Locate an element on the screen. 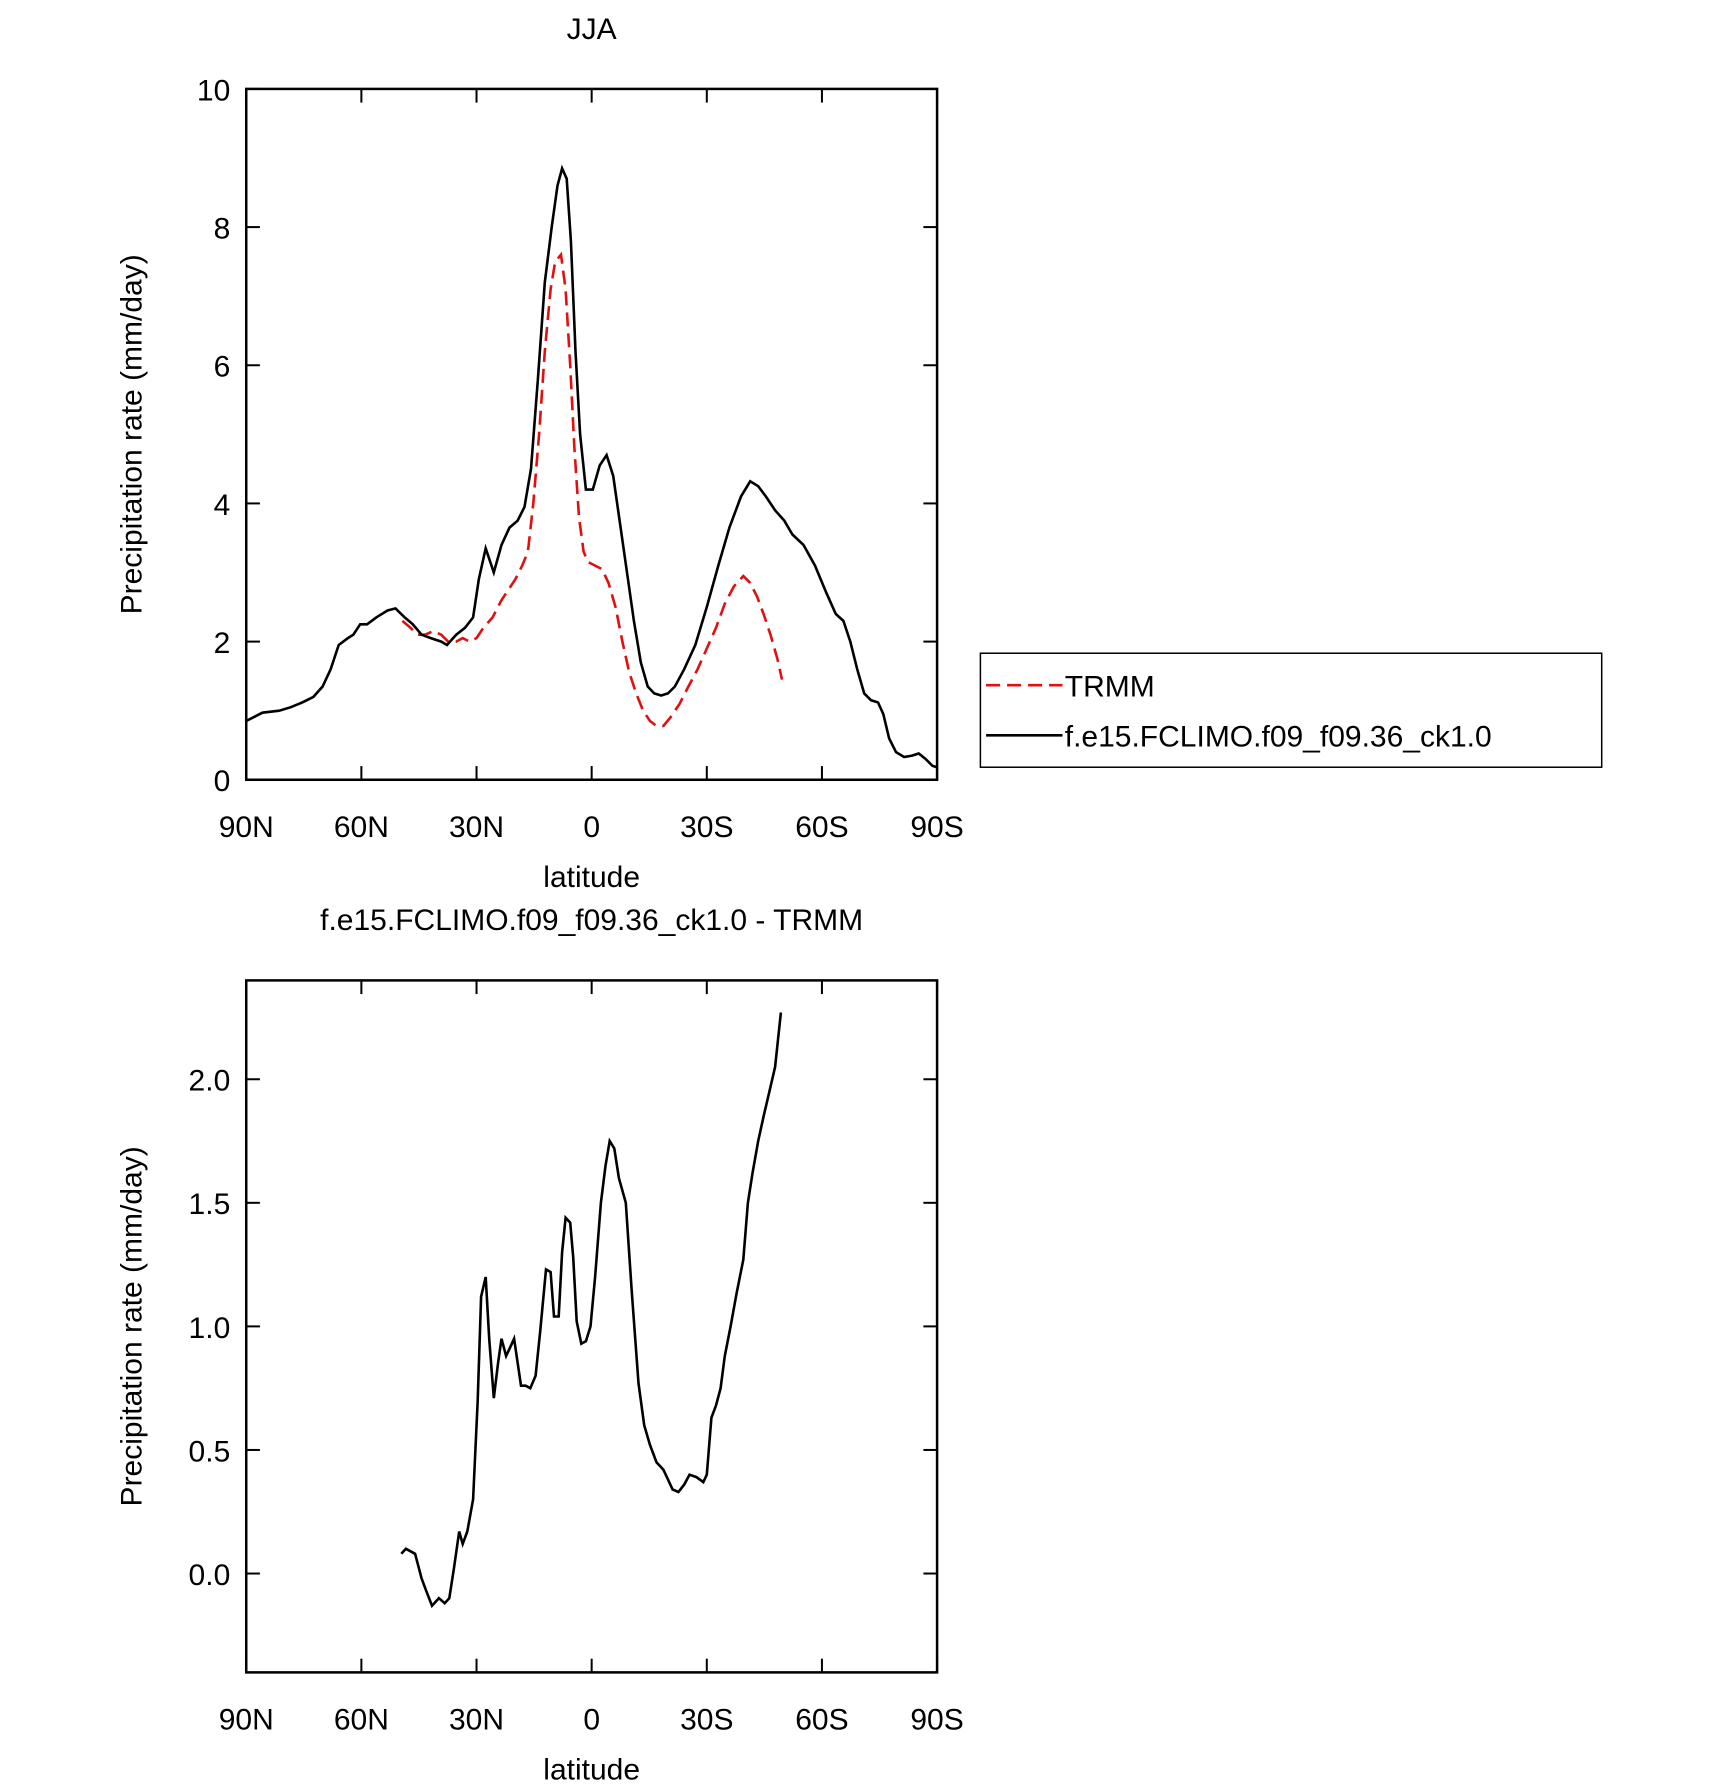 Image resolution: width=1710 pixels, height=1789 pixels. legend-label: TRMM is located at coordinates (1110, 687).